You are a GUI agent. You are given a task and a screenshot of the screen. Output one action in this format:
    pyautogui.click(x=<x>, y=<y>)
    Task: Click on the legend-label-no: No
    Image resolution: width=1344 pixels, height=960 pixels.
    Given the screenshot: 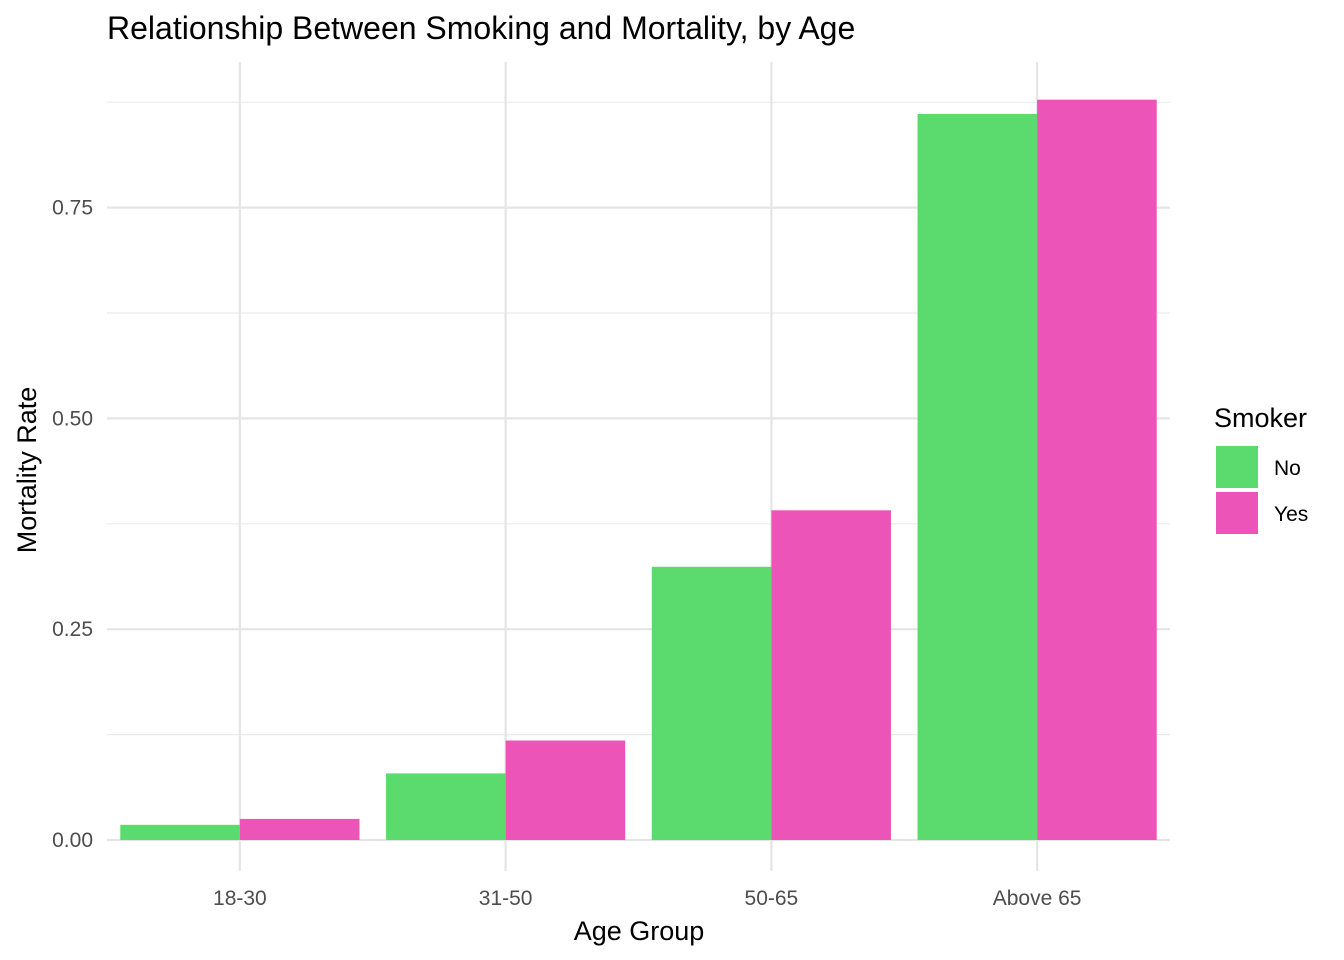 What is the action you would take?
    pyautogui.click(x=1287, y=468)
    